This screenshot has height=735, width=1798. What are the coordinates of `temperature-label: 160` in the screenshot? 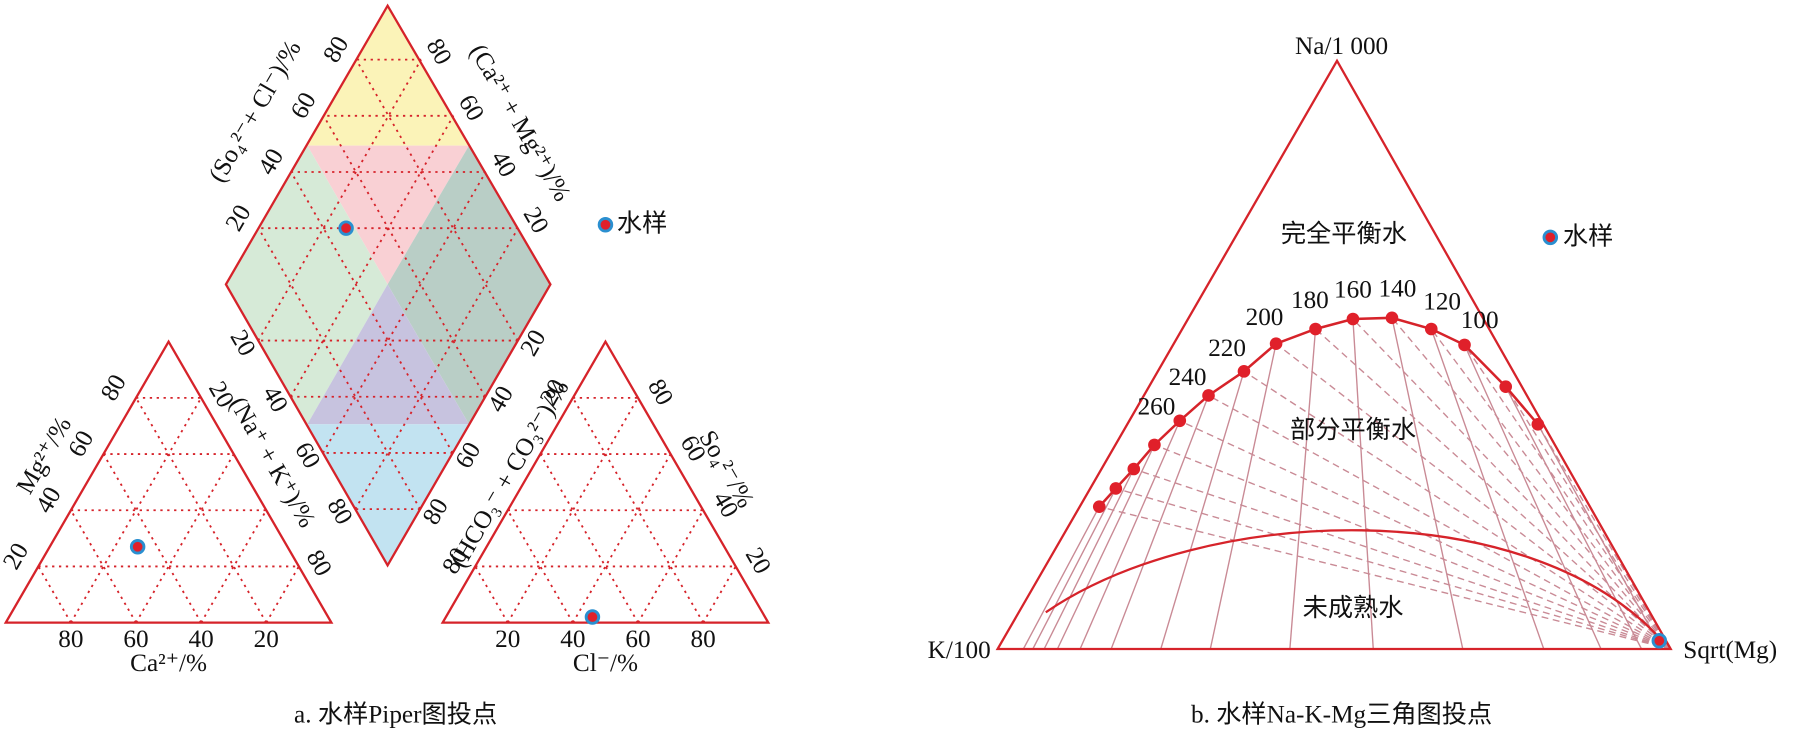 It's located at (1353, 289).